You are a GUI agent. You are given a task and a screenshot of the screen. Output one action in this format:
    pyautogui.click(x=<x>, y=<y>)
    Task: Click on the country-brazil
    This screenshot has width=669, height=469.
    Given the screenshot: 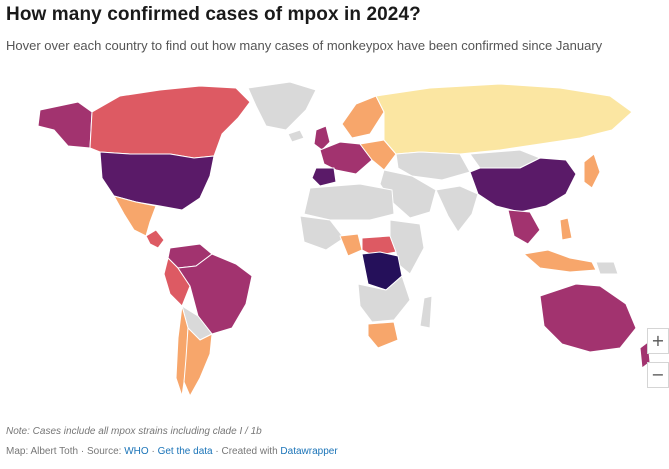 What is the action you would take?
    pyautogui.click(x=215, y=294)
    